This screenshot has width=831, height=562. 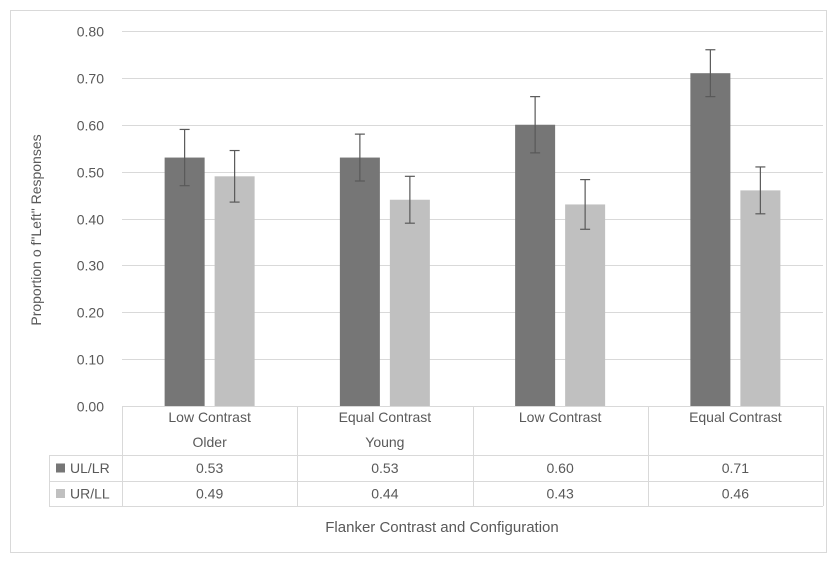 I want to click on y-tick-label: 0.60, so click(x=90, y=126).